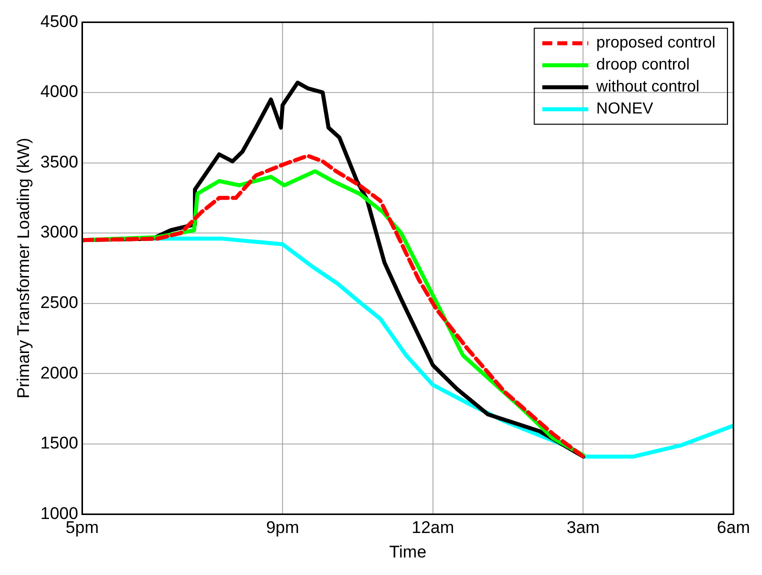  Describe the element at coordinates (733, 528) in the screenshot. I see `x-tick-label: 6am` at that location.